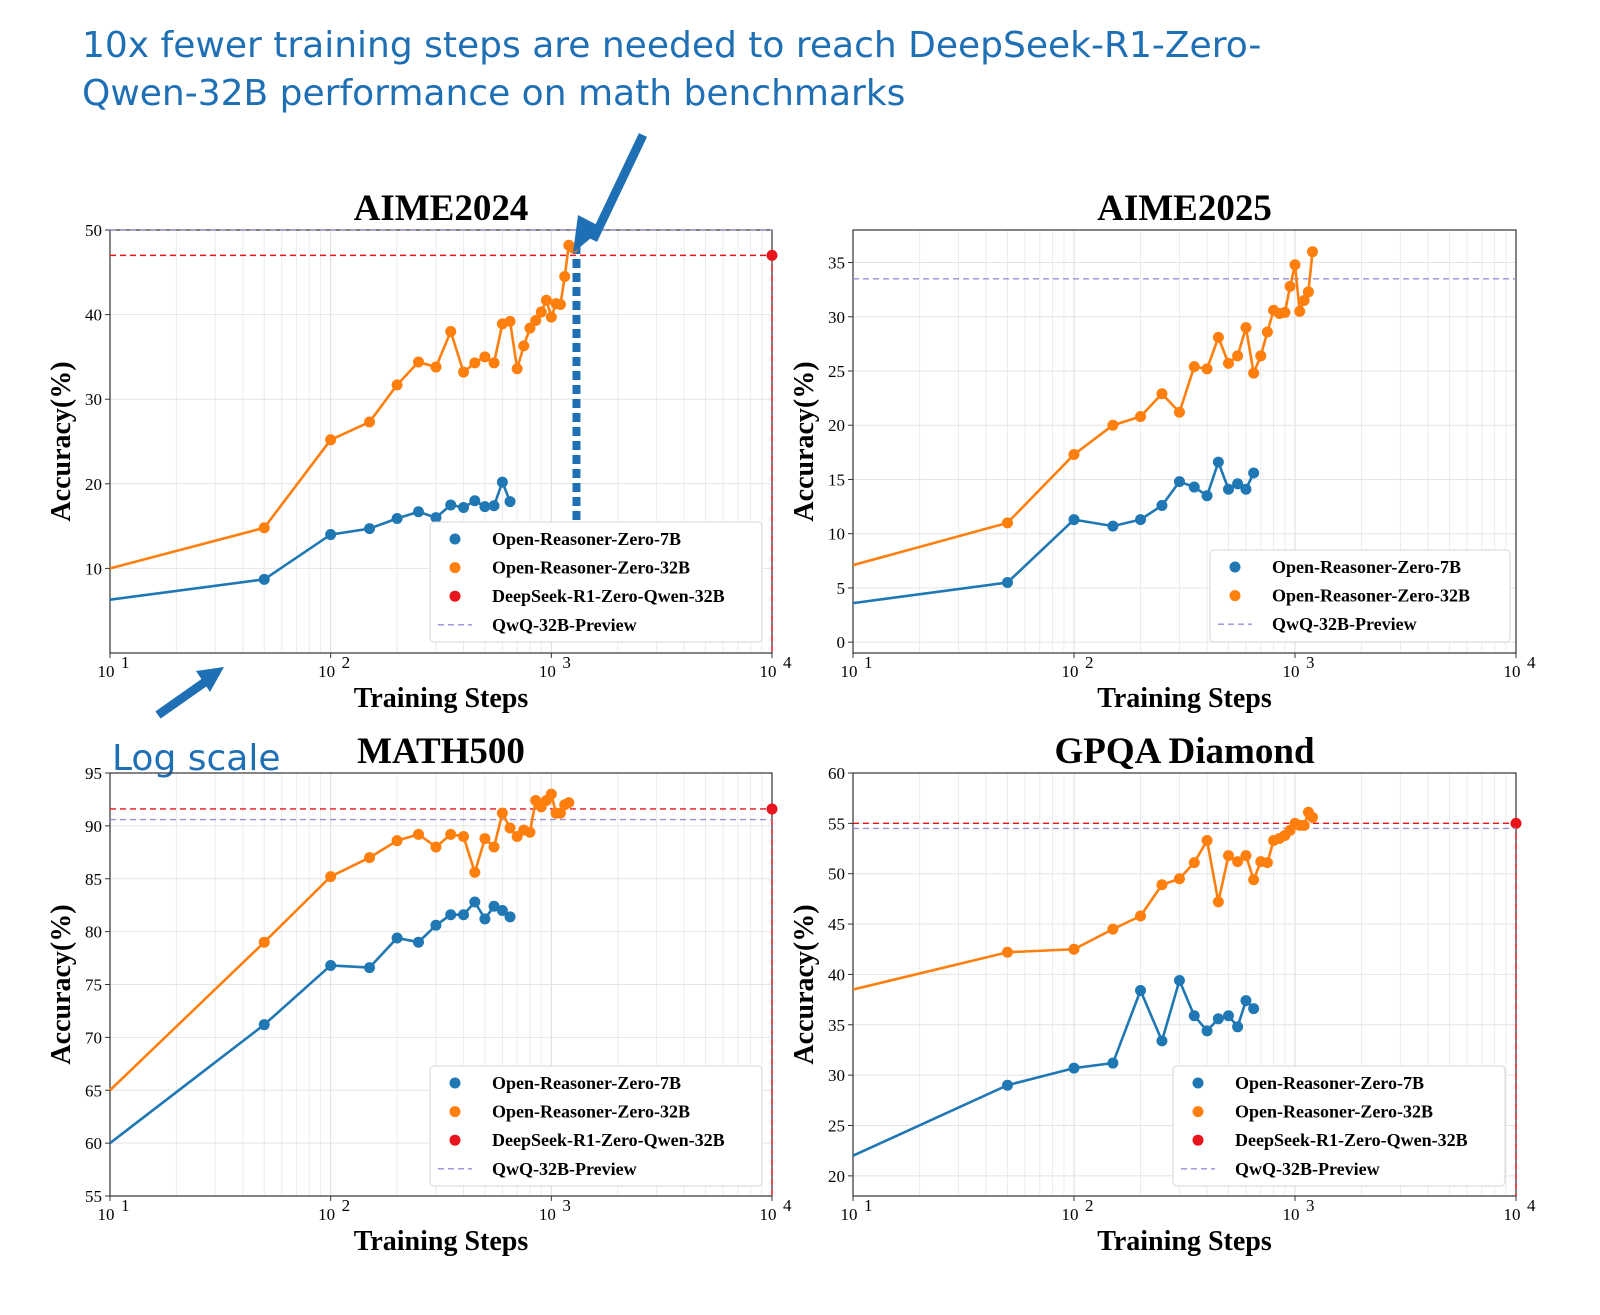 The width and height of the screenshot is (1600, 1315). What do you see at coordinates (93, 230) in the screenshot?
I see `y-tick-label: 50` at bounding box center [93, 230].